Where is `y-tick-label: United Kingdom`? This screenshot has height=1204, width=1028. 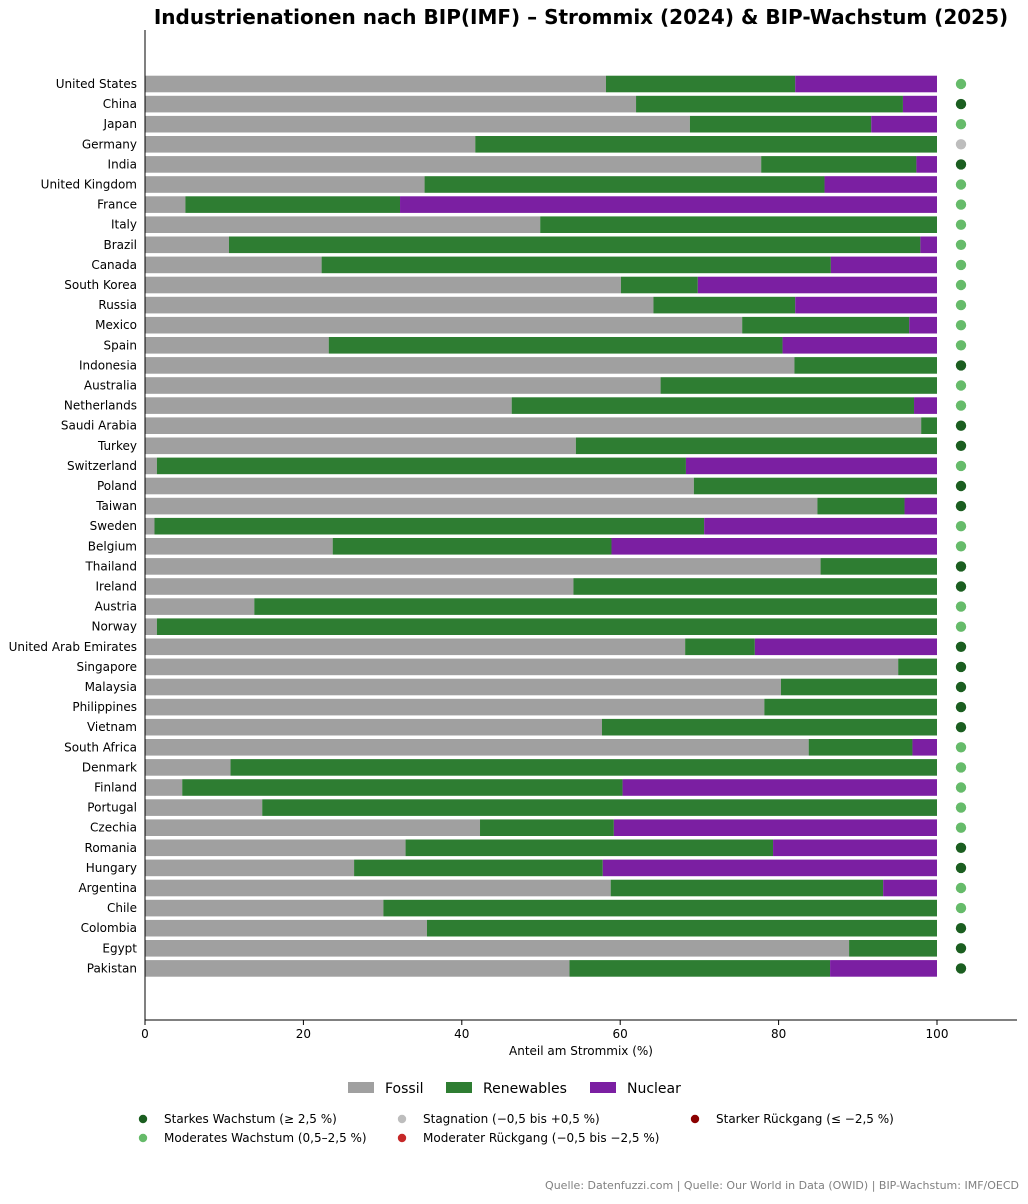 y-tick-label: United Kingdom is located at coordinates (89, 185).